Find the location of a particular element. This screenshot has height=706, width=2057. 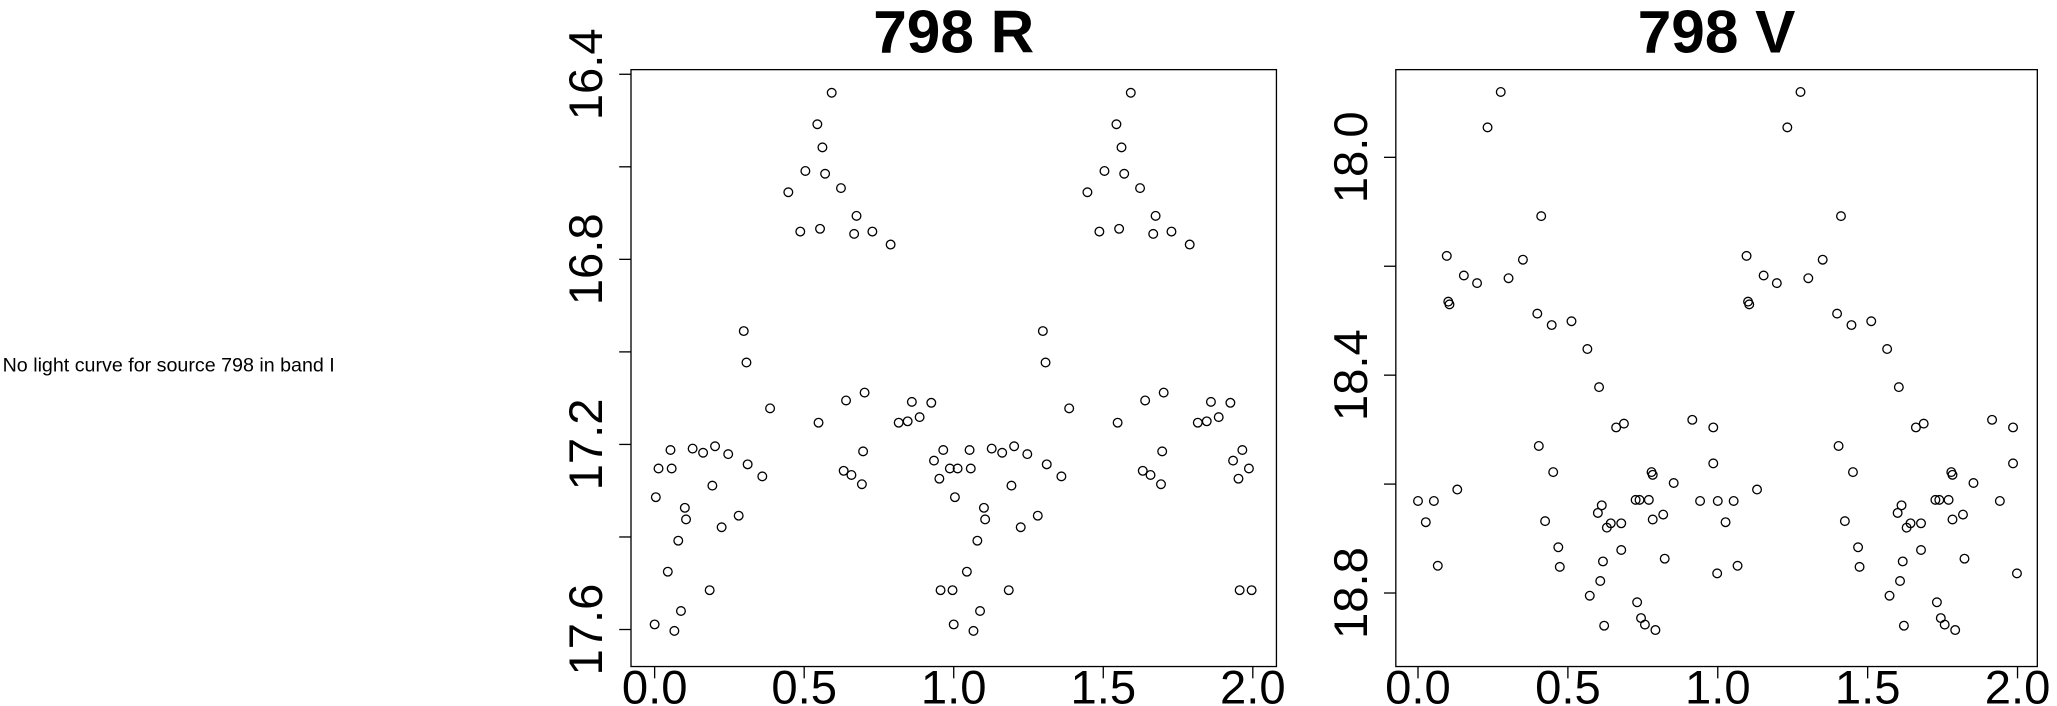

message: No light curve for source 798 in band I is located at coordinates (169, 365).